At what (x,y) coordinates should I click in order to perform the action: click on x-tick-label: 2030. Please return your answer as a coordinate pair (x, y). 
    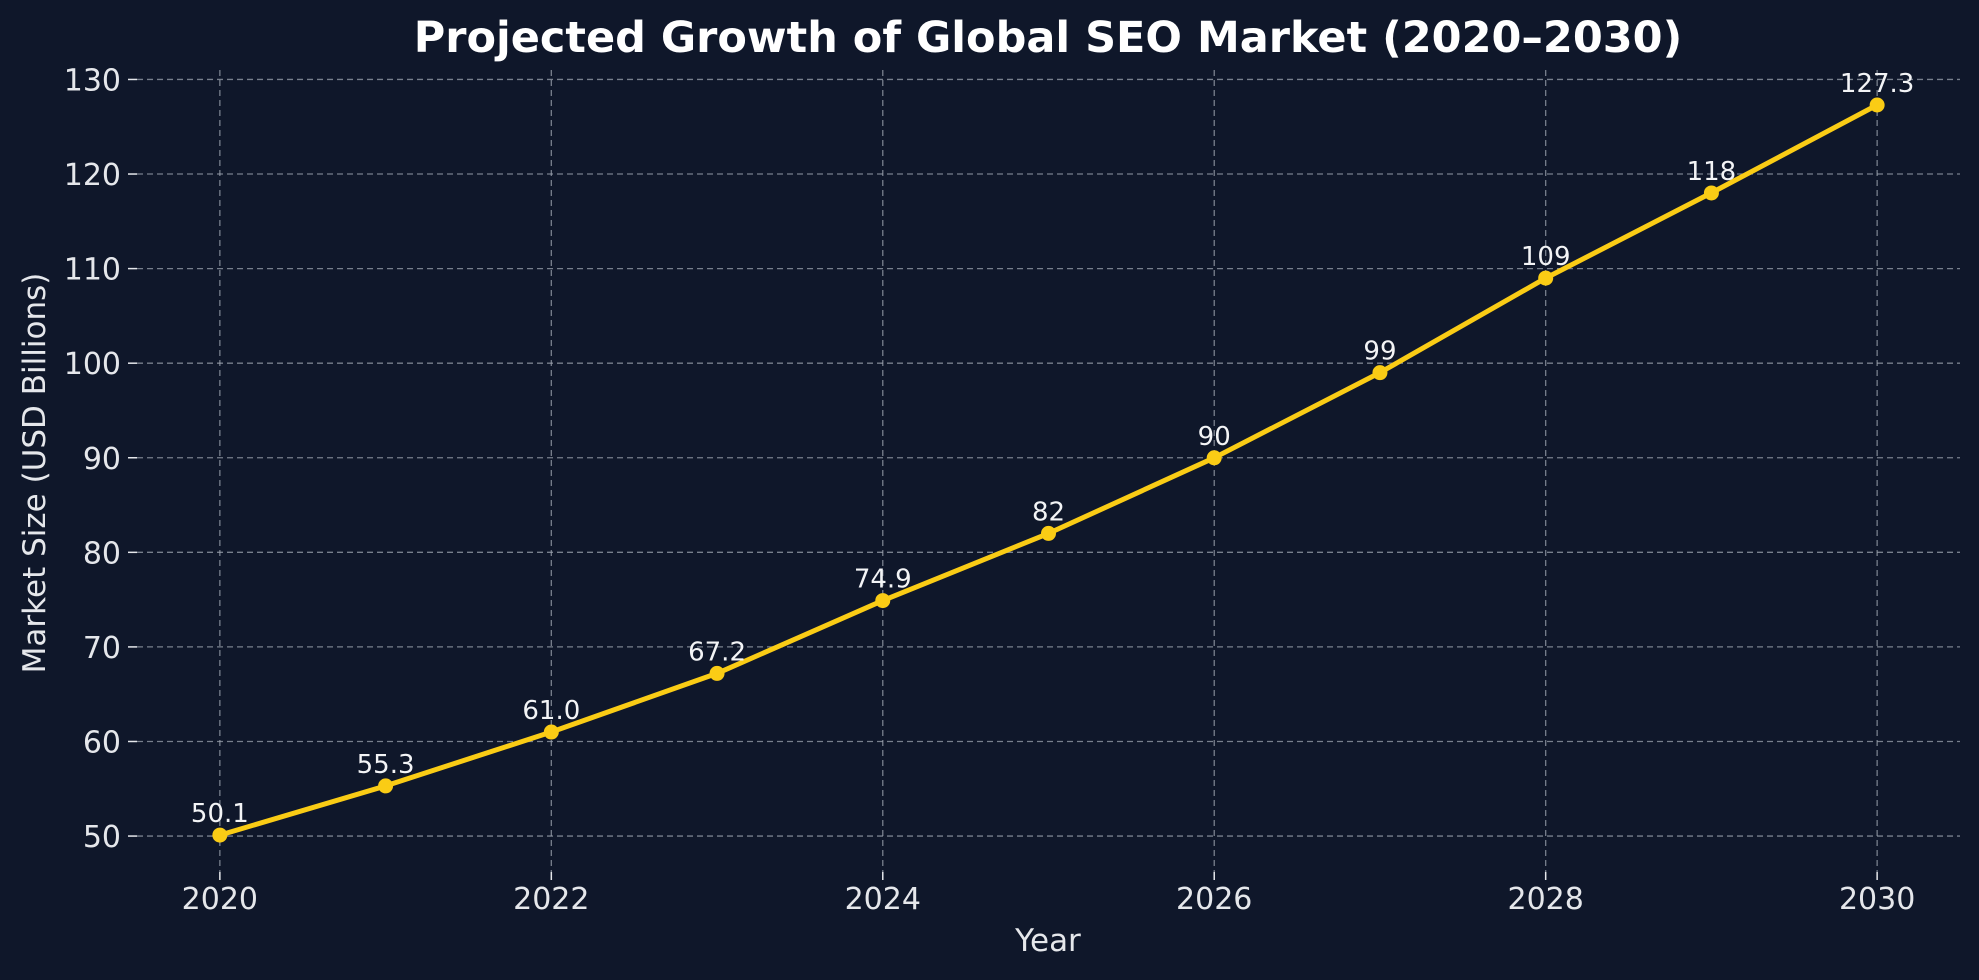
    Looking at the image, I should click on (1877, 899).